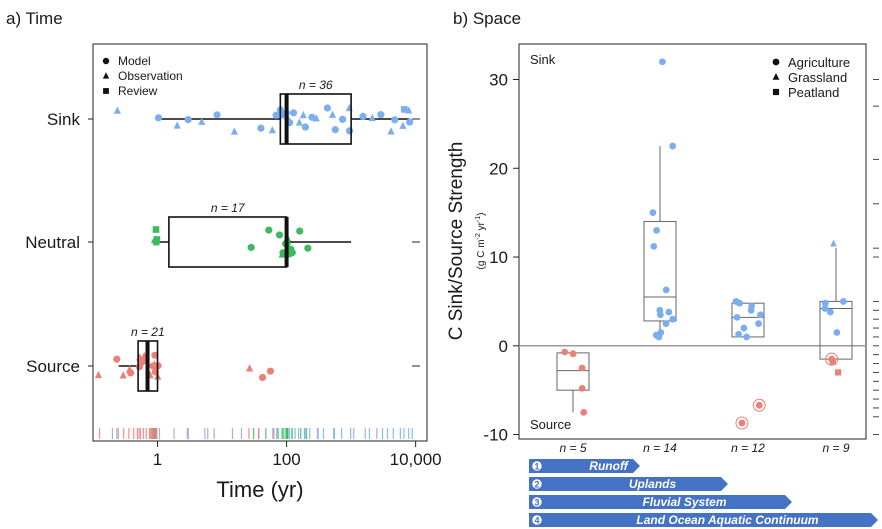  Describe the element at coordinates (537, 484) in the screenshot. I see `scale-bar-badge` at that location.